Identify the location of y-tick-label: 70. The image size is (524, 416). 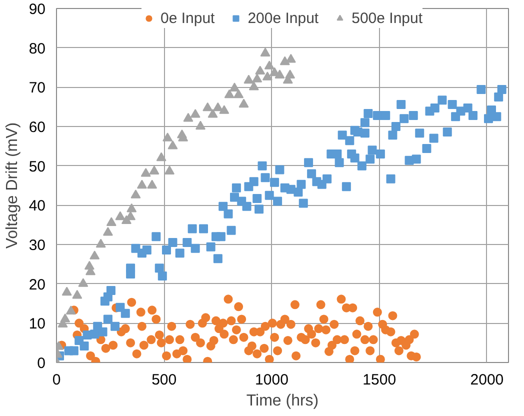
(37, 88).